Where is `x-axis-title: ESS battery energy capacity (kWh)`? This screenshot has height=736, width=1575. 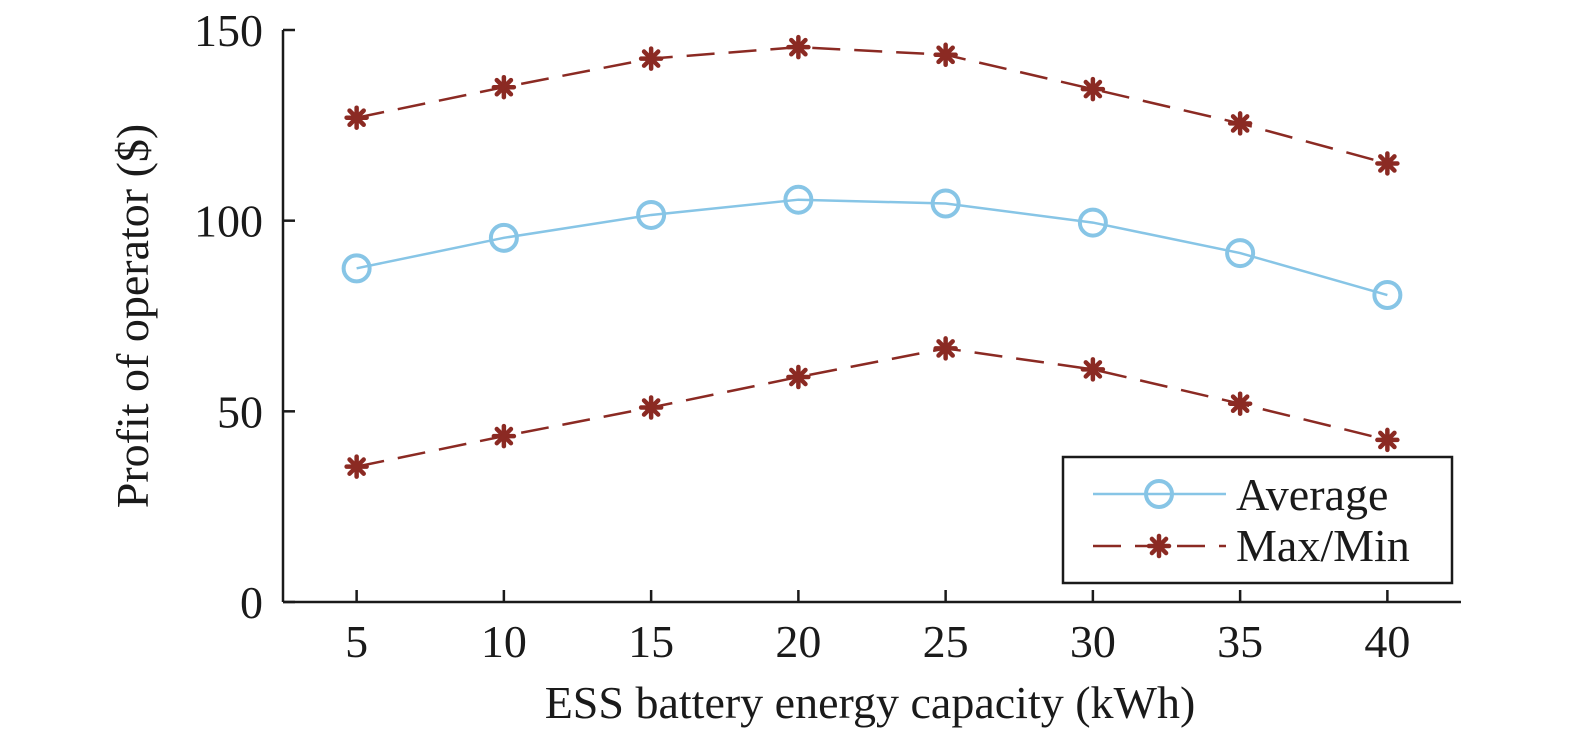 x-axis-title: ESS battery energy capacity (kWh) is located at coordinates (870, 702).